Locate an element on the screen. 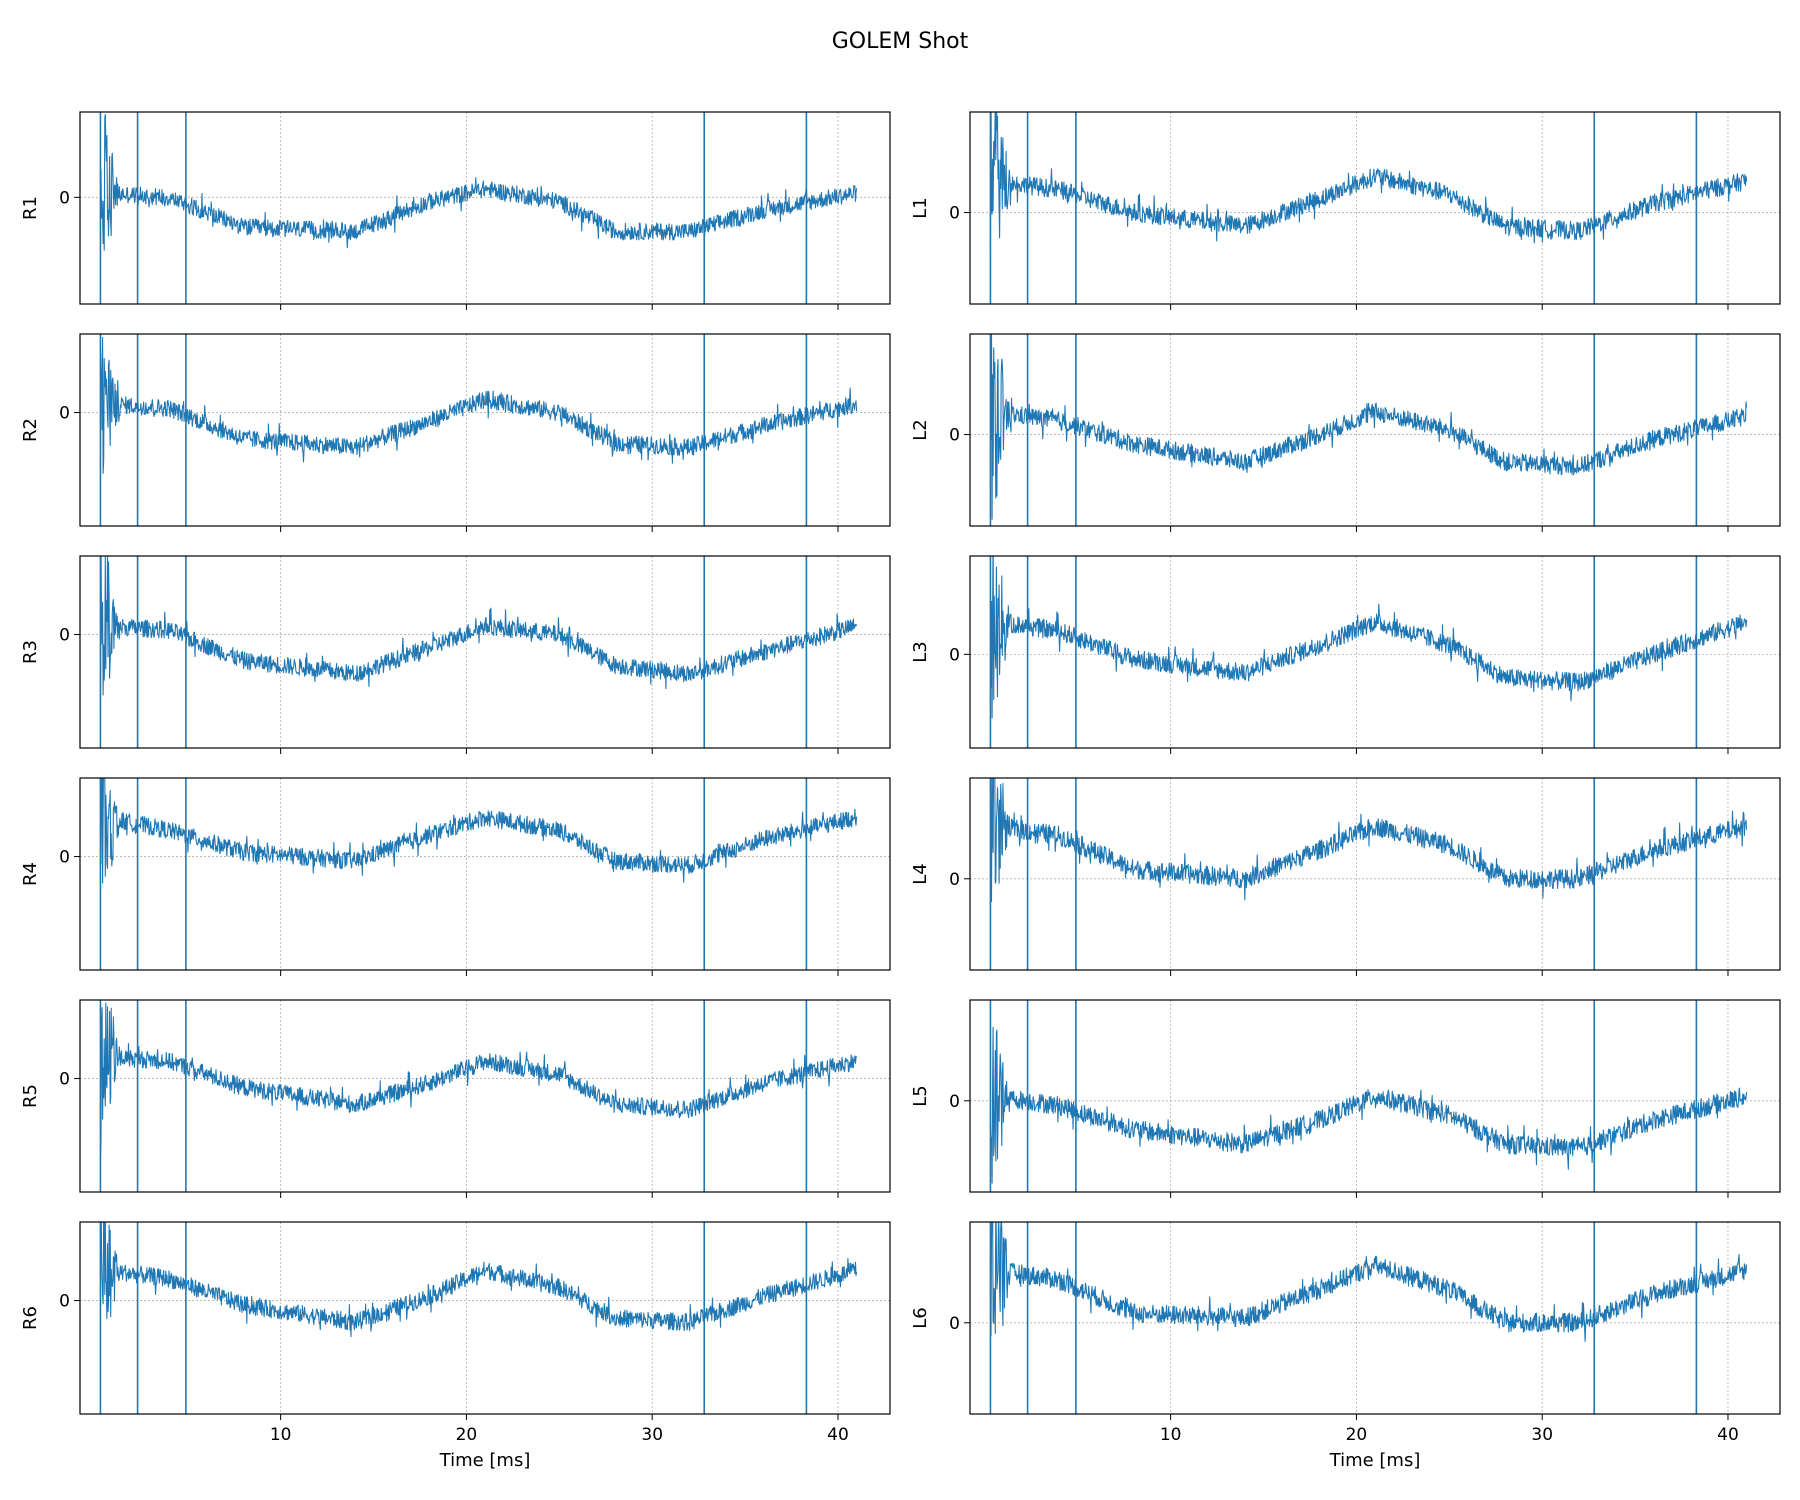 The height and width of the screenshot is (1500, 1800). panel-R4: 0 R4 is located at coordinates (455, 876).